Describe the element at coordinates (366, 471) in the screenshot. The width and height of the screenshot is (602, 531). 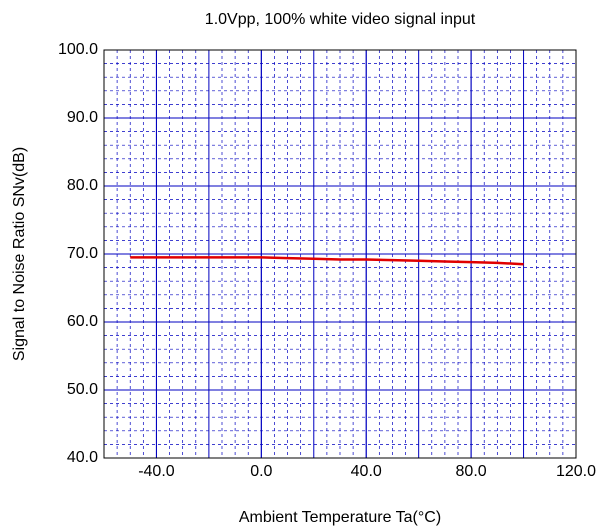
I see `x-tick-label: 40.0` at that location.